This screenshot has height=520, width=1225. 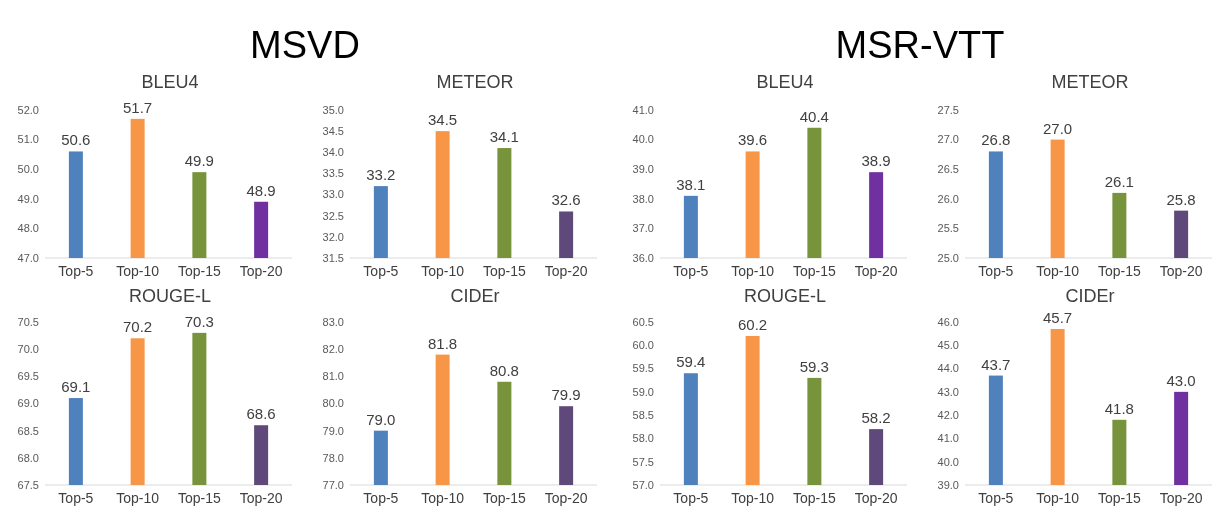 What do you see at coordinates (333, 236) in the screenshot?
I see `y-tick-label: 32.0` at bounding box center [333, 236].